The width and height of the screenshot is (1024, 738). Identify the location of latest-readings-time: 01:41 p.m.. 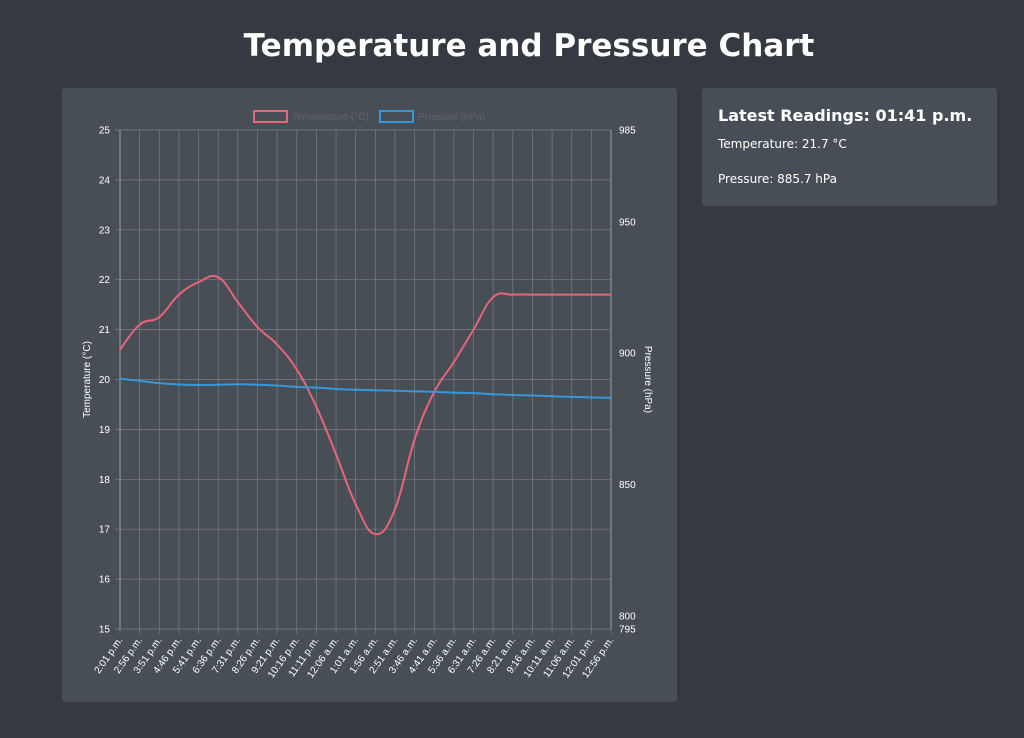
(924, 115).